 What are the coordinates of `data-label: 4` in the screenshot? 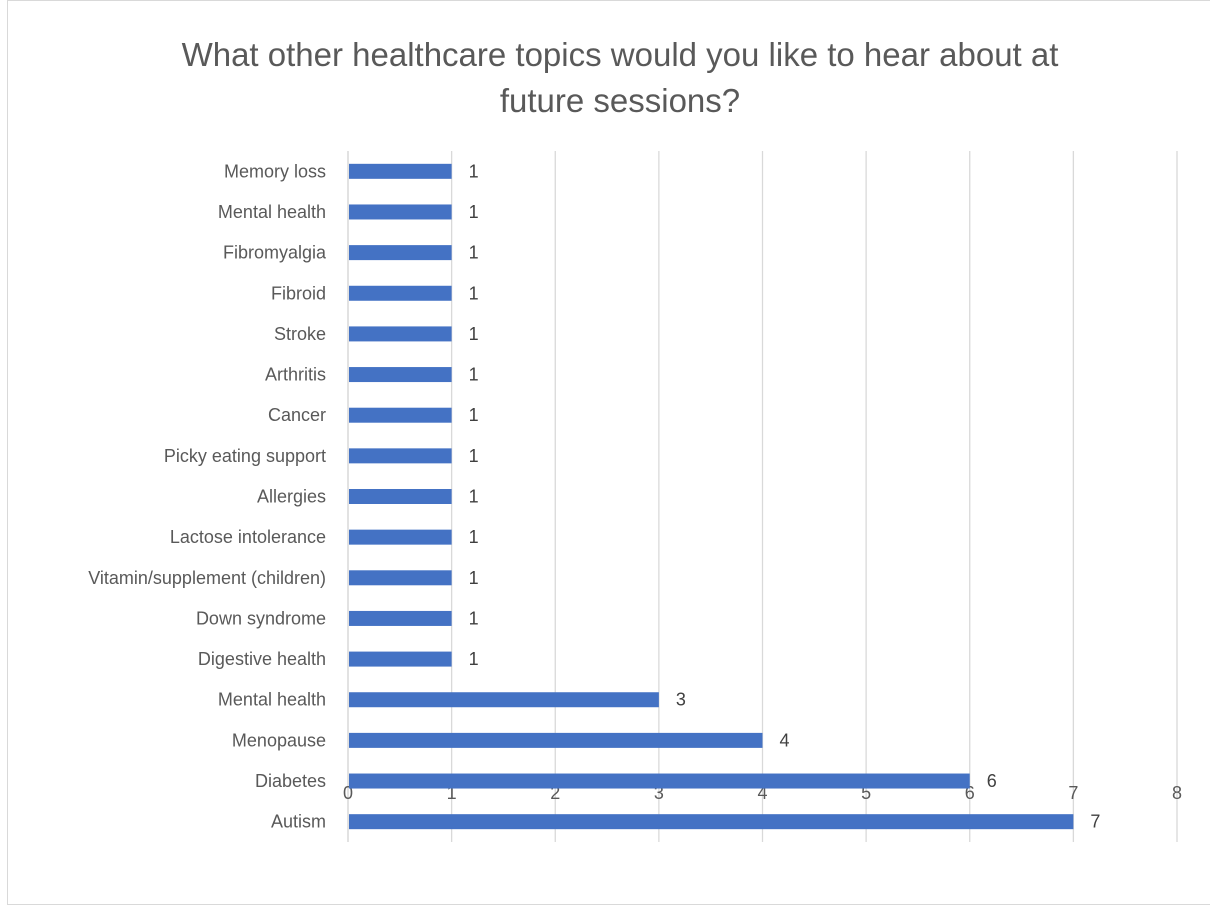 It's located at (785, 740).